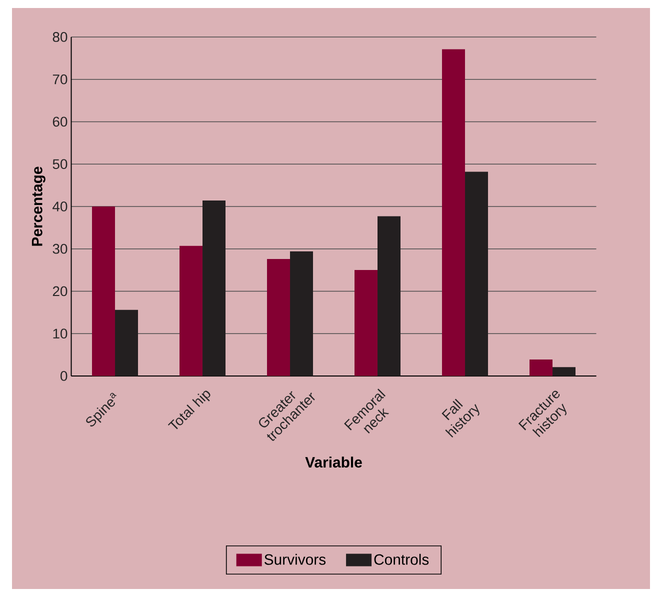  What do you see at coordinates (60, 291) in the screenshot?
I see `y-tick-label: 20` at bounding box center [60, 291].